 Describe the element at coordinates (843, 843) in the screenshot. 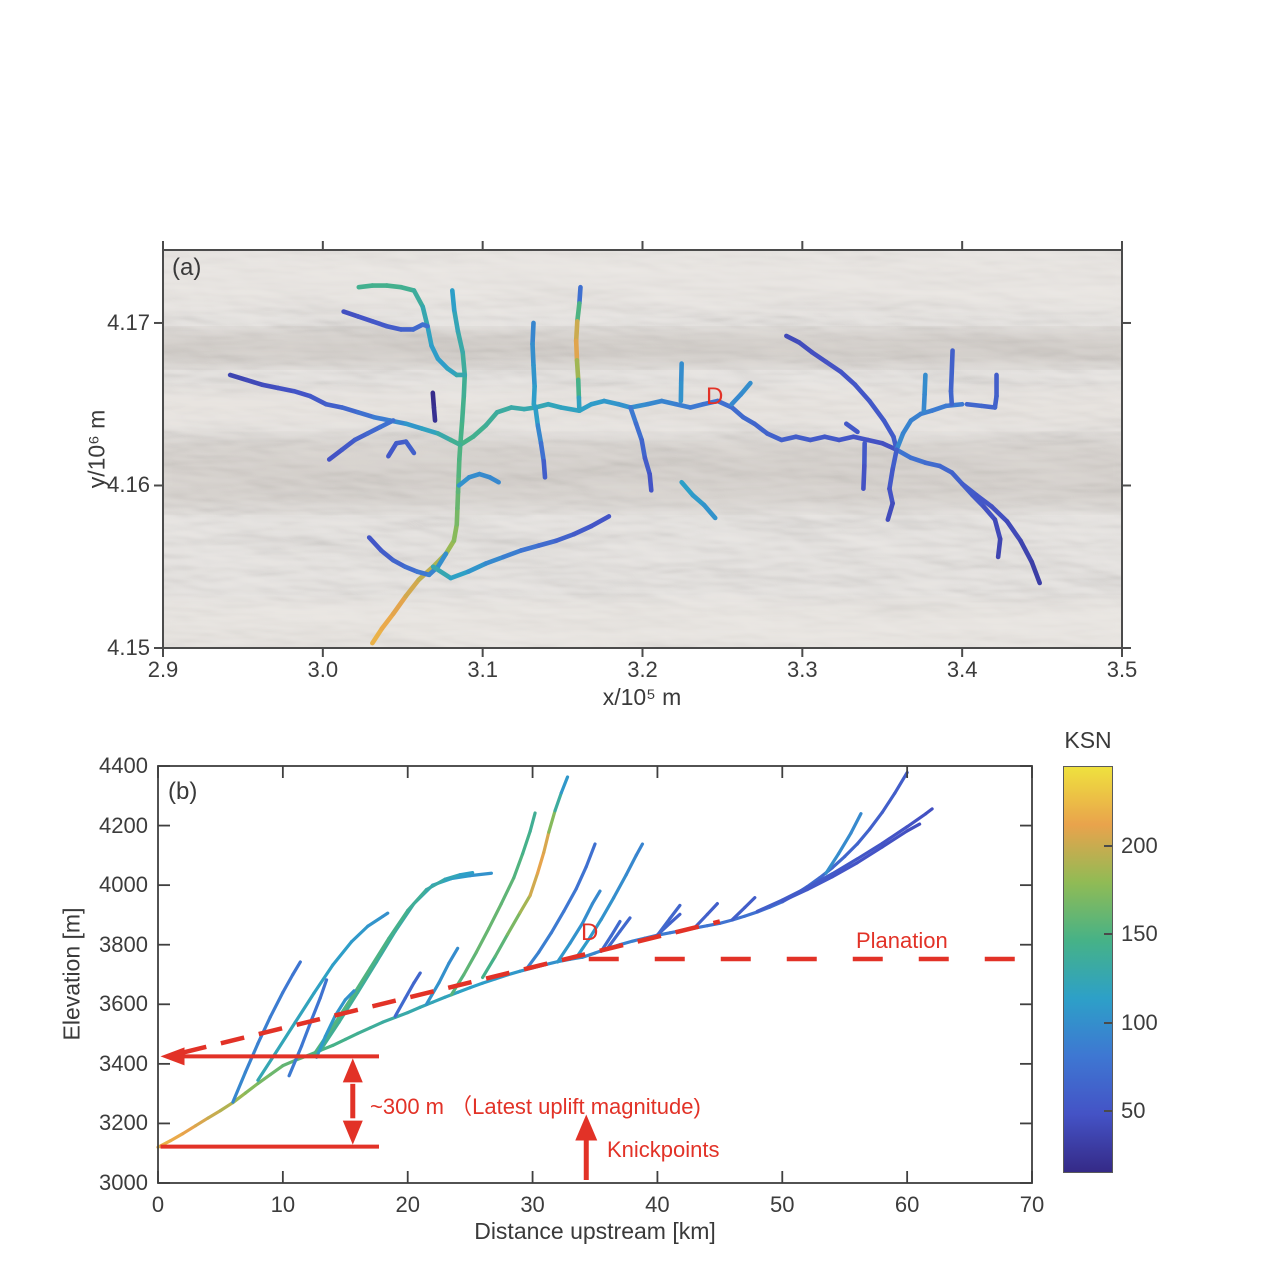

I see `profile-right-teal` at that location.